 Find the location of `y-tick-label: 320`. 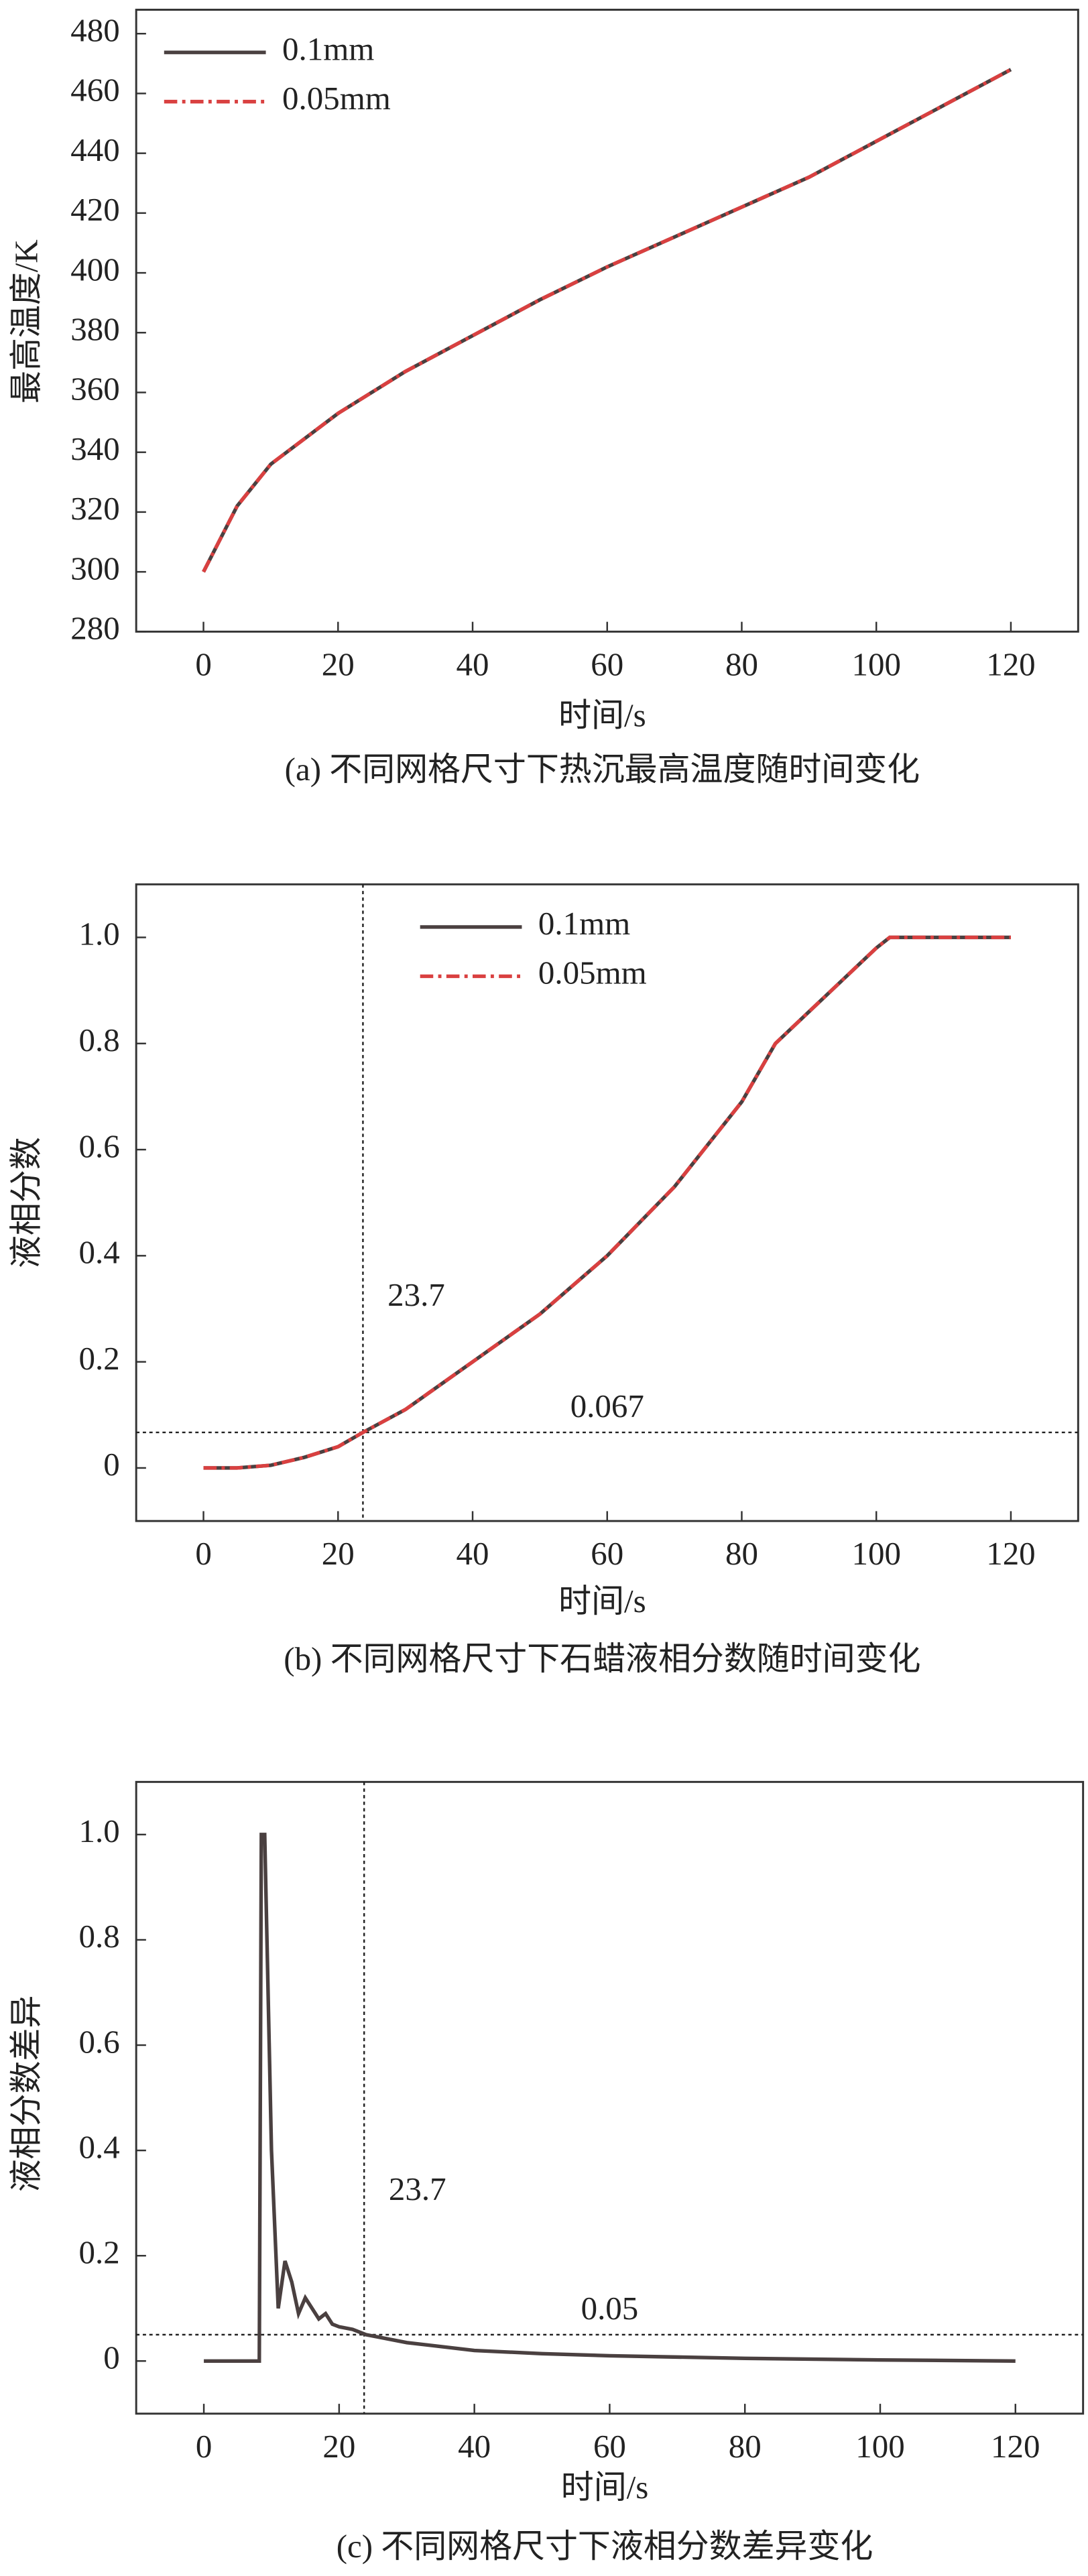

y-tick-label: 320 is located at coordinates (94, 508).